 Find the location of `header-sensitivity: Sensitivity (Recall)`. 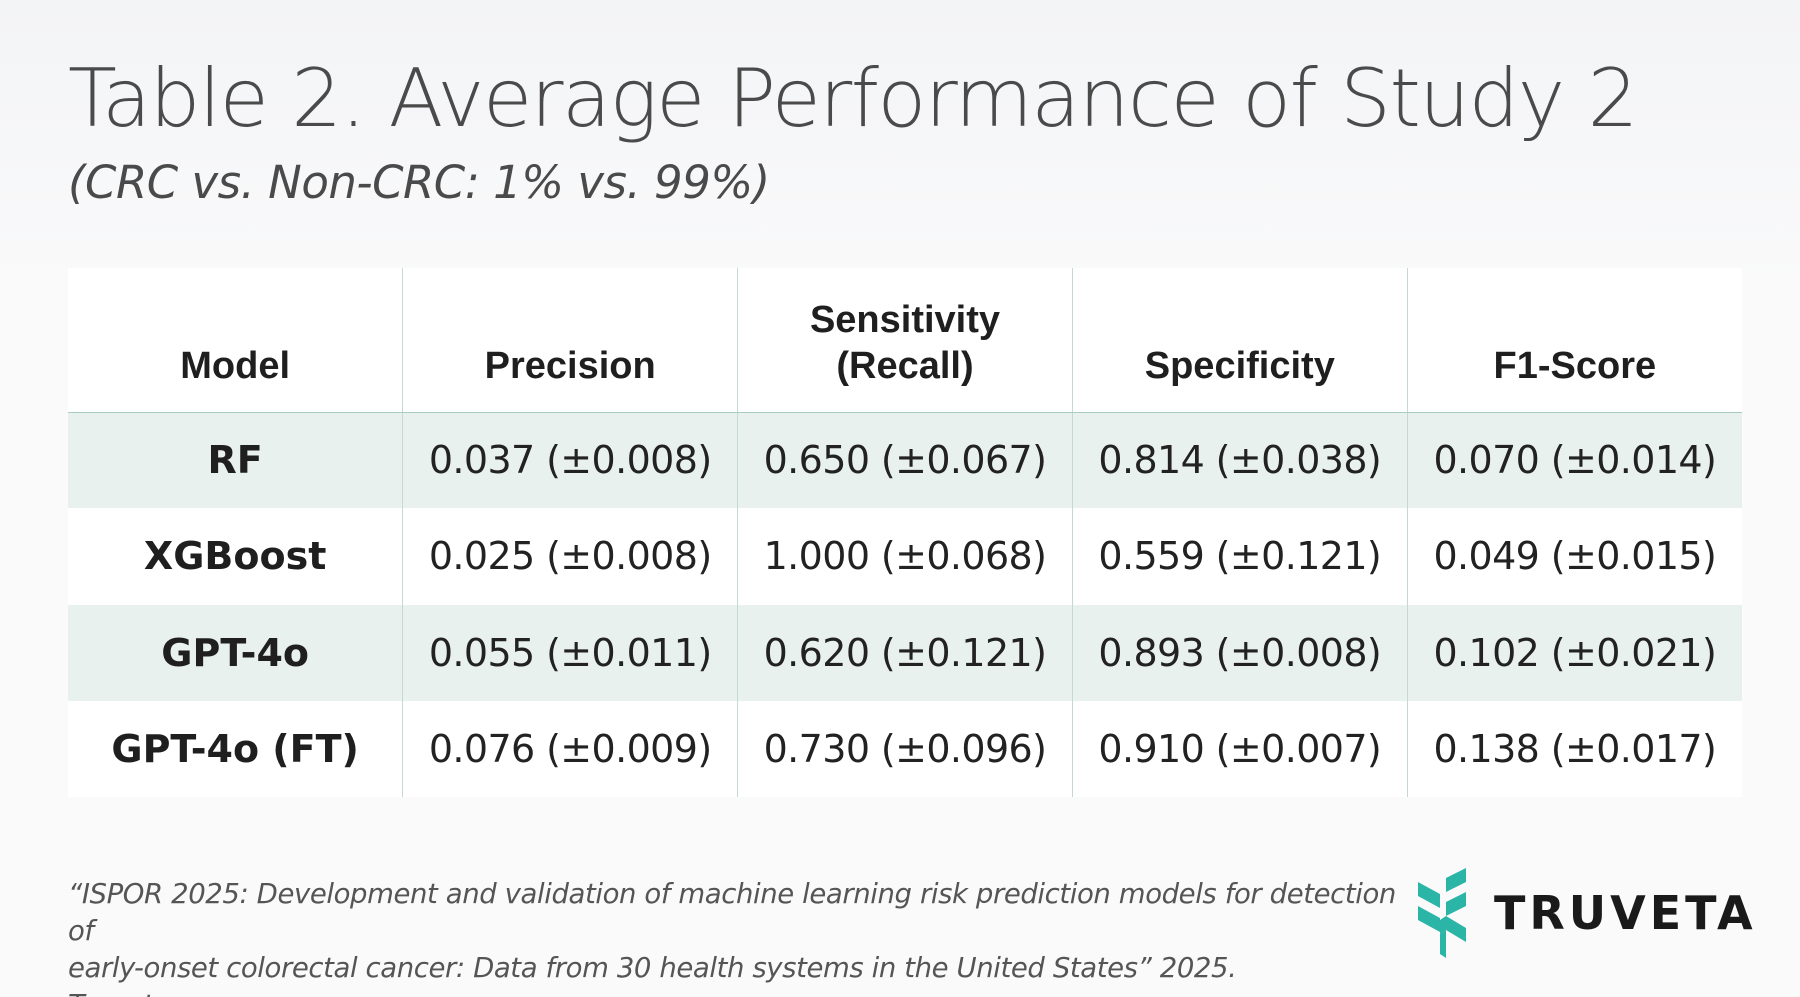

header-sensitivity: Sensitivity (Recall) is located at coordinates (905, 340).